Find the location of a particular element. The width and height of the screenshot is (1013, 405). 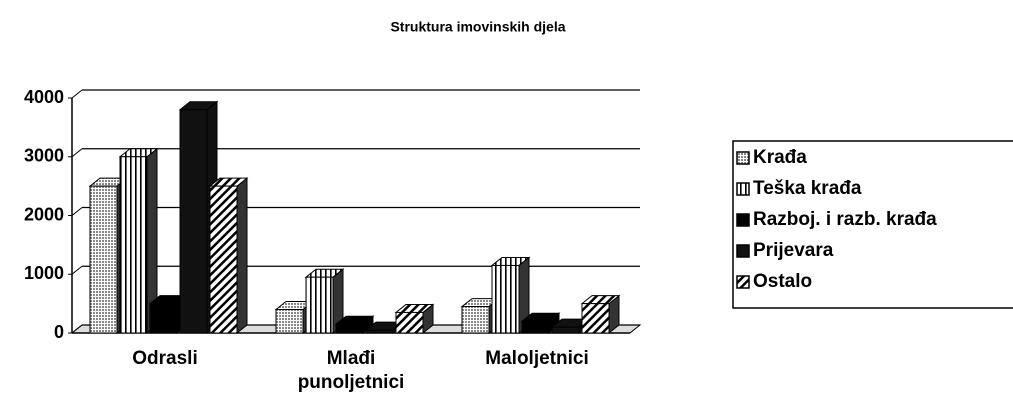

legend-label: Prijevara is located at coordinates (793, 250).